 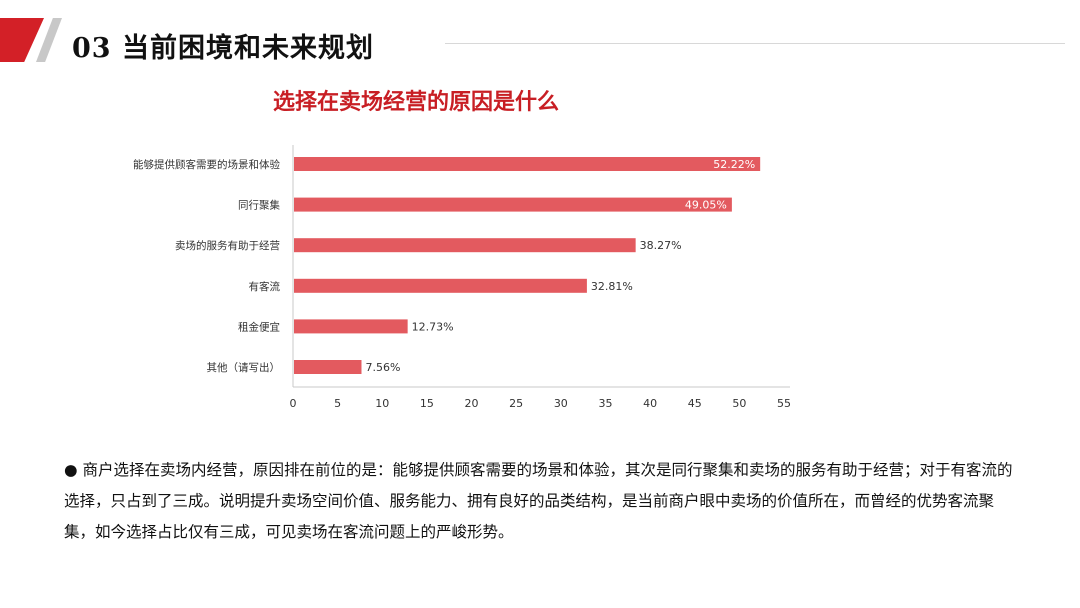 I want to click on section-title: 03 当前困境和未来规划, so click(x=223, y=48).